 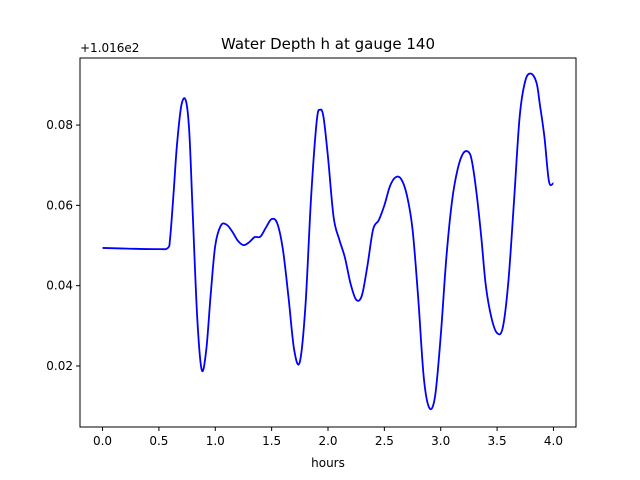 What do you see at coordinates (553, 441) in the screenshot?
I see `x-tick-label: 4.0` at bounding box center [553, 441].